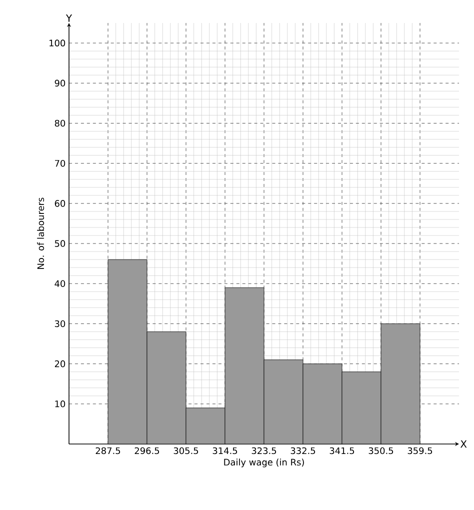 The image size is (474, 510). What do you see at coordinates (463, 444) in the screenshot?
I see `text: X` at bounding box center [463, 444].